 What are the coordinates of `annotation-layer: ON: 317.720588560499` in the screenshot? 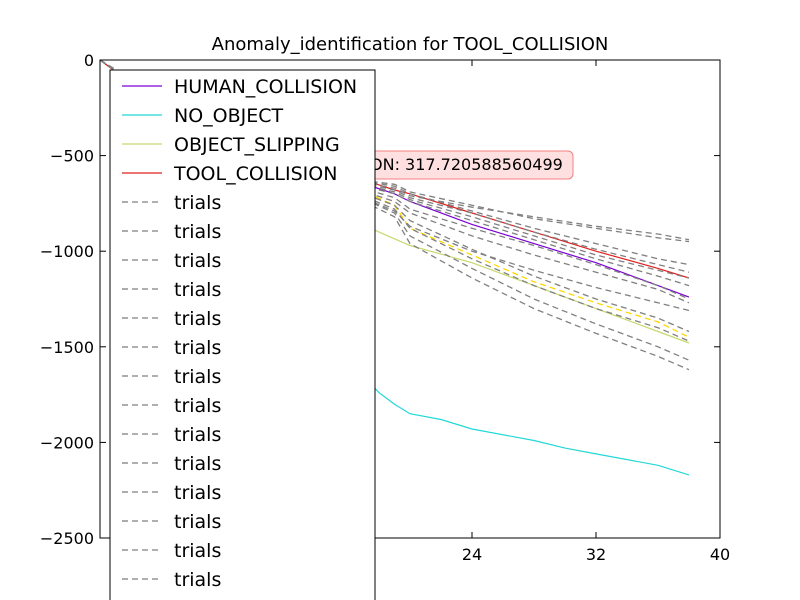 It's located at (464, 165).